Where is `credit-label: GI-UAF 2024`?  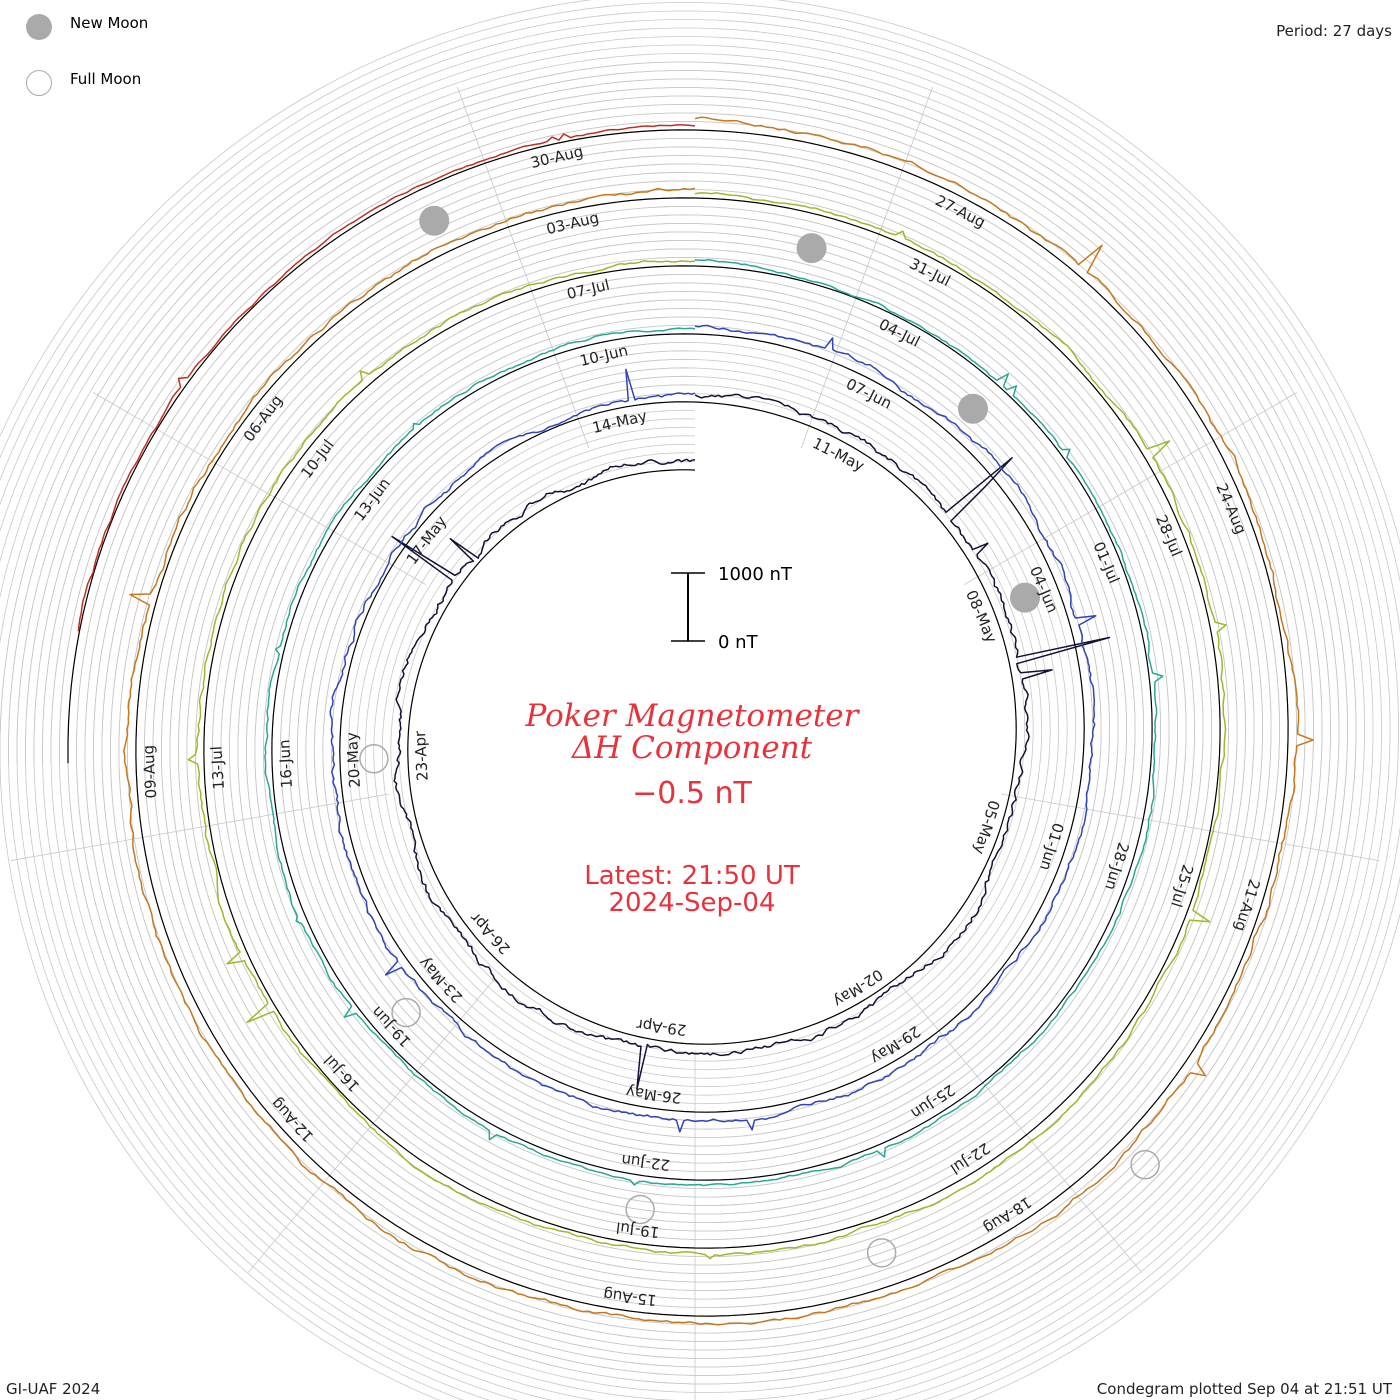 credit-label: GI-UAF 2024 is located at coordinates (53, 1389).